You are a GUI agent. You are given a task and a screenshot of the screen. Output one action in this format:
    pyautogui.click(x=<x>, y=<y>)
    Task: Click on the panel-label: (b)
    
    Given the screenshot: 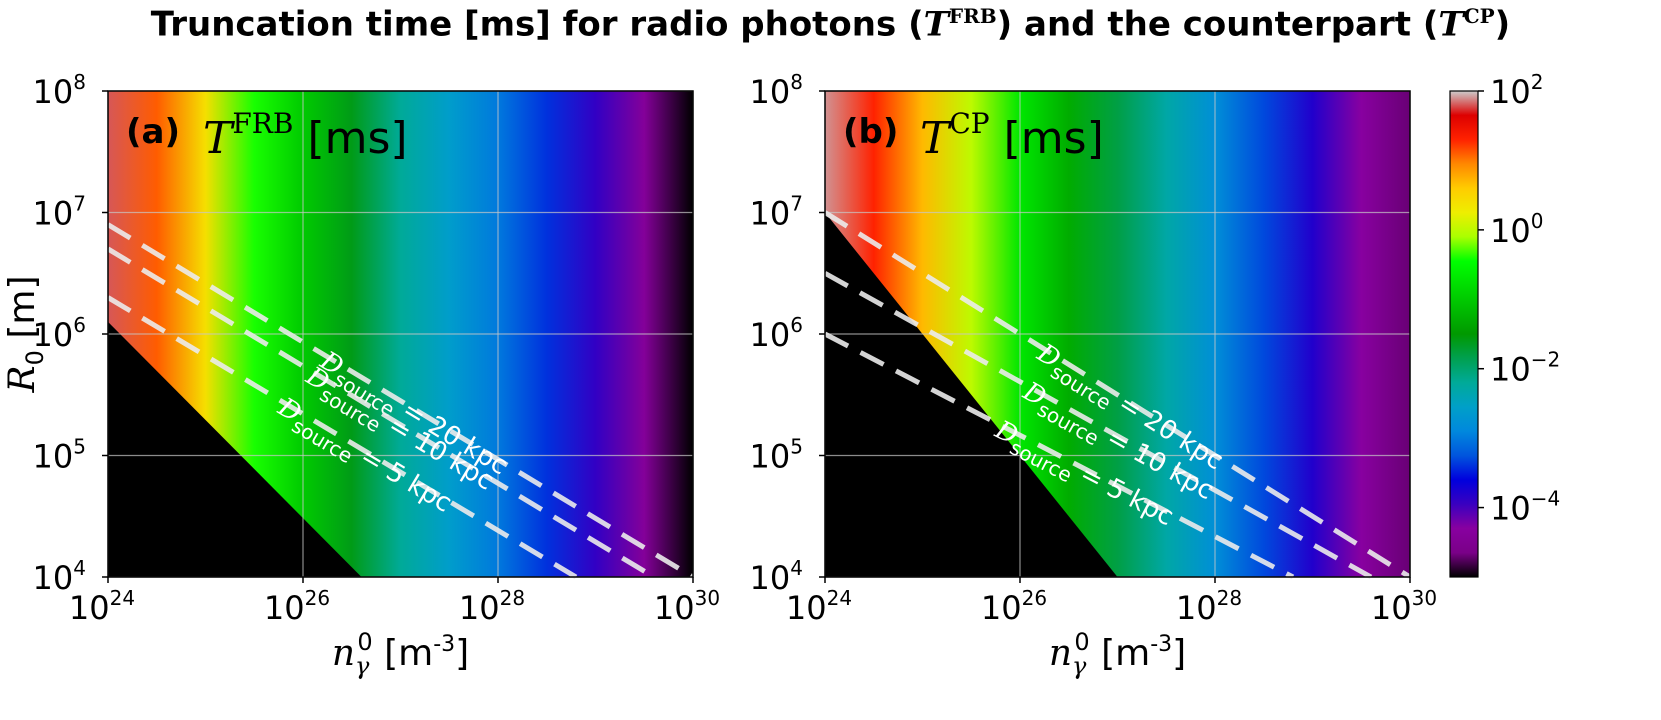 What is the action you would take?
    pyautogui.click(x=870, y=132)
    